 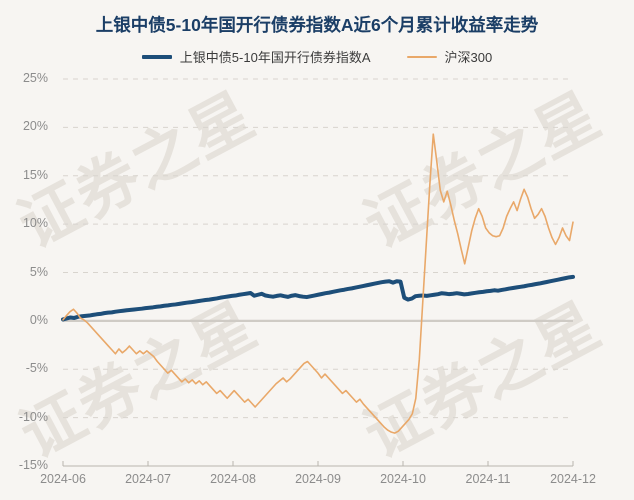 What do you see at coordinates (36, 368) in the screenshot?
I see `y-axis-tick-label: -5%` at bounding box center [36, 368].